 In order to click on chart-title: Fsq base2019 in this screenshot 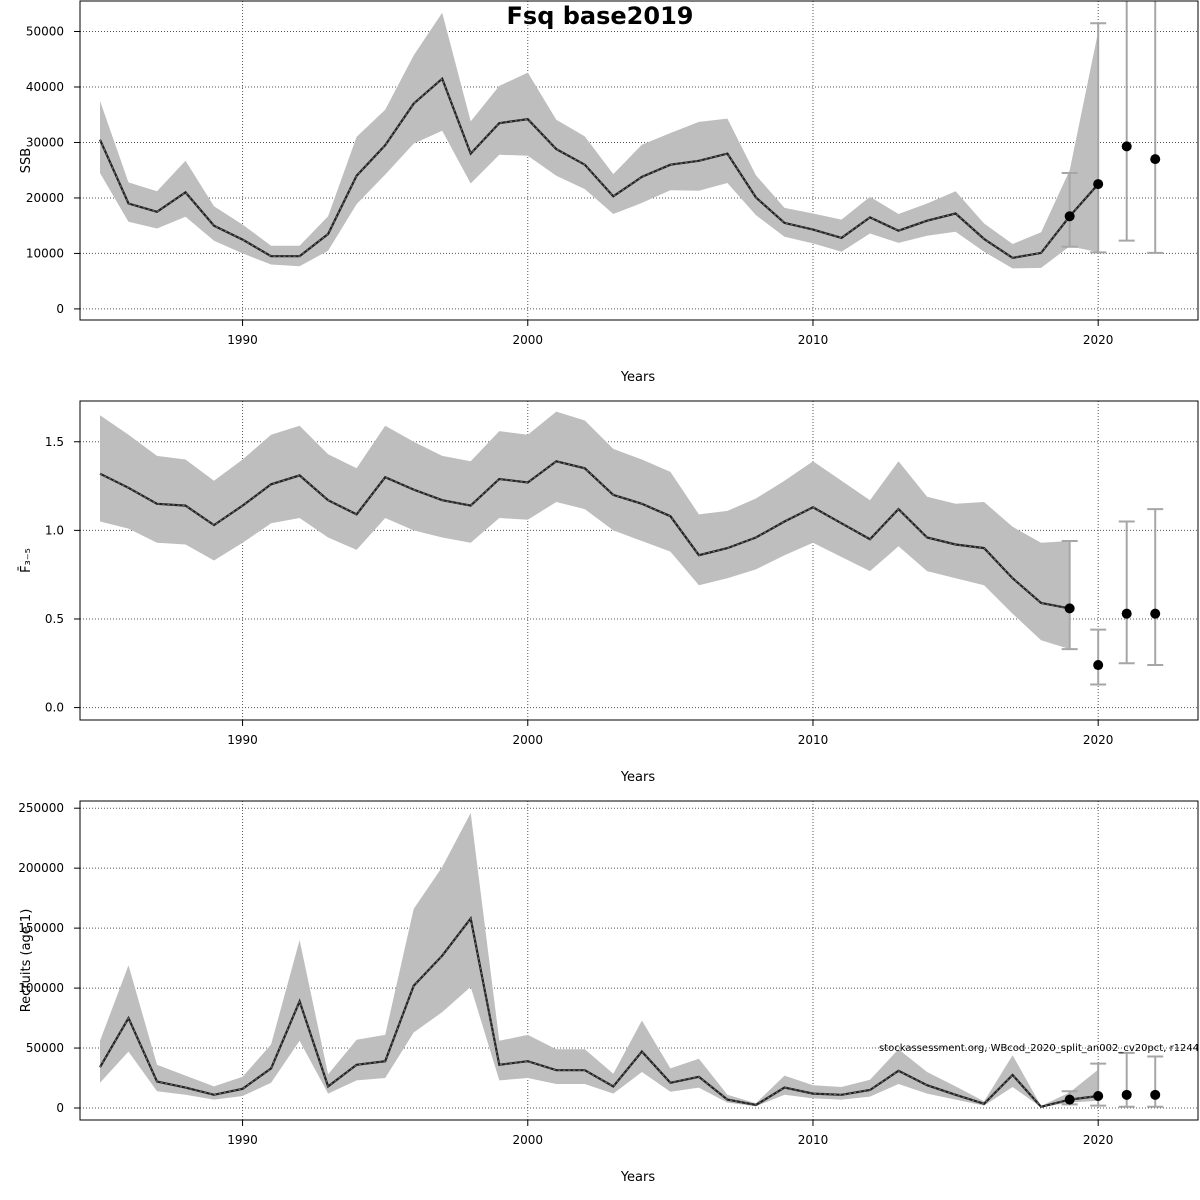, I will do `click(600, 16)`.